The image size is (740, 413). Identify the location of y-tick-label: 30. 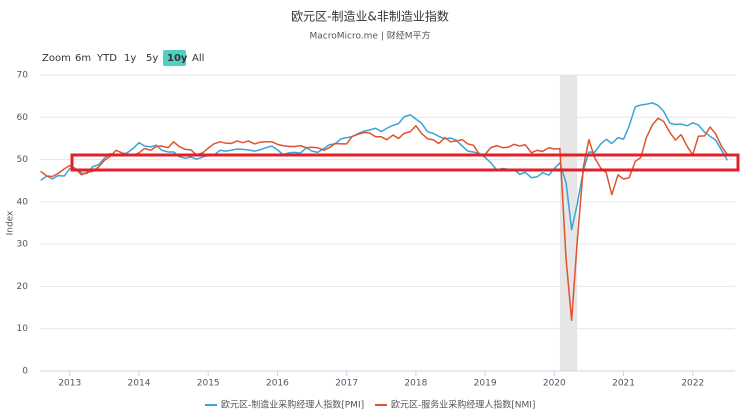
(23, 245).